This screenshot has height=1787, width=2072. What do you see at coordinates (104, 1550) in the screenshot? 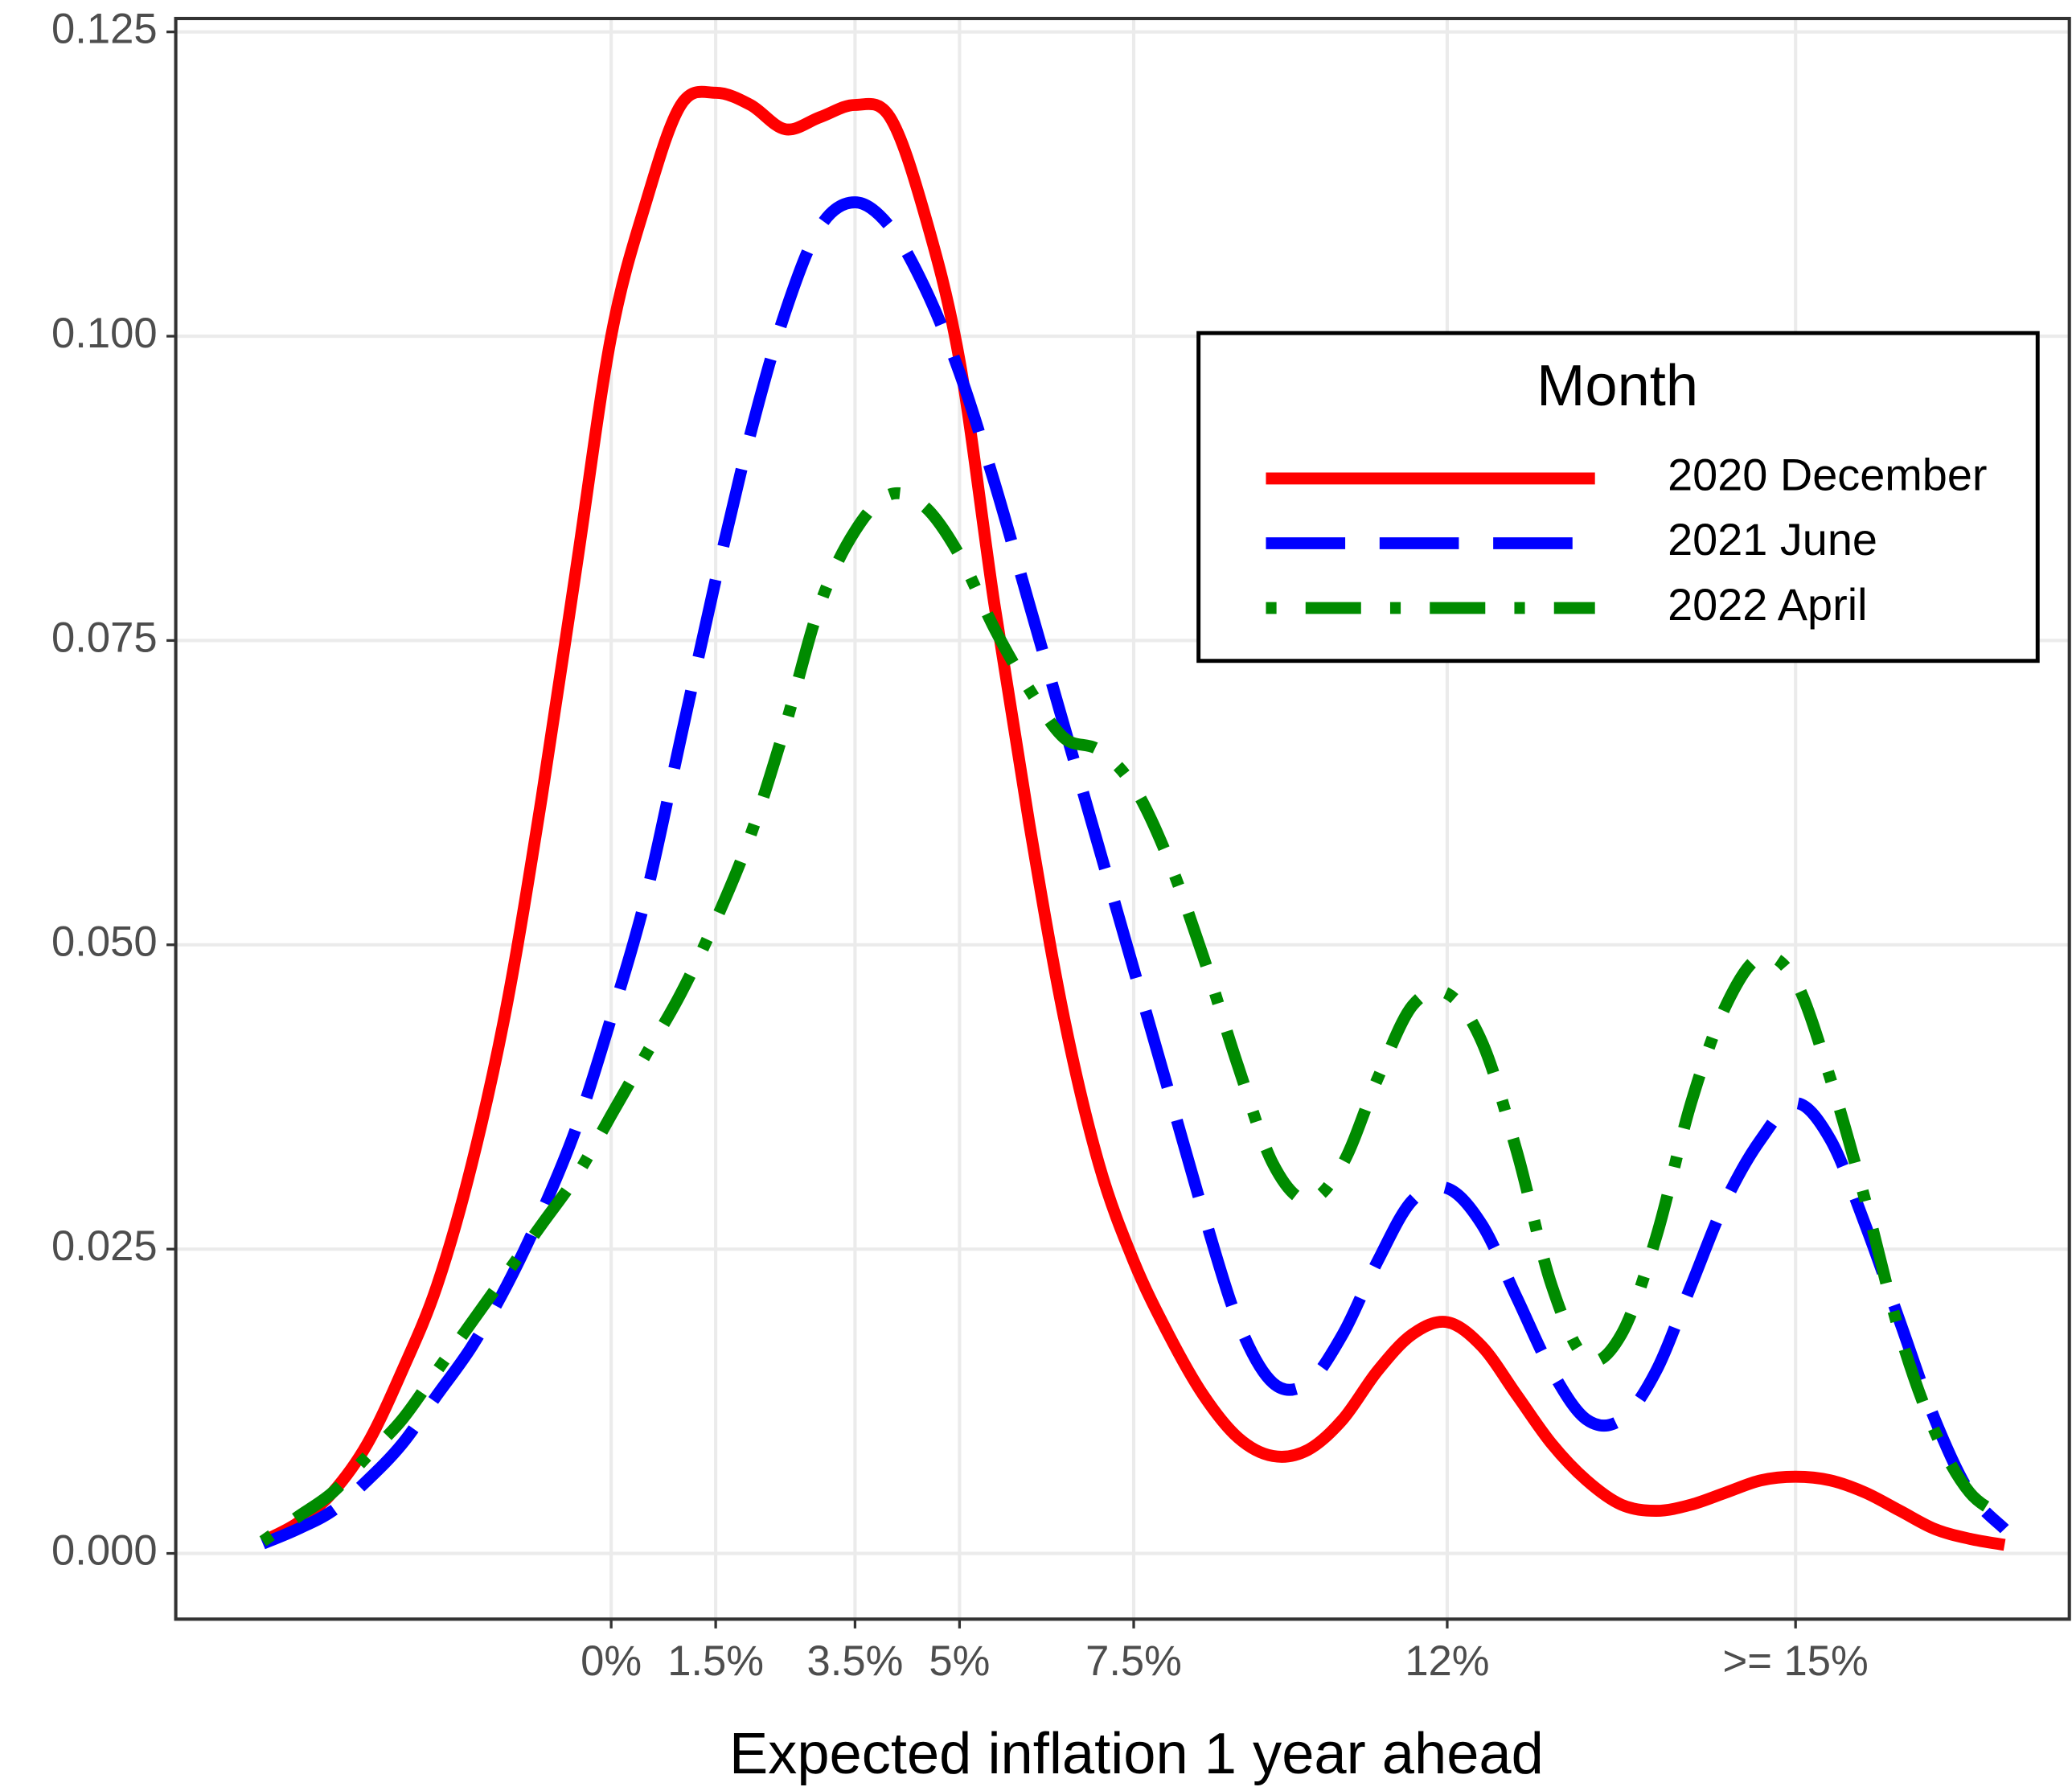
I see `y-tick-label: 0.000` at bounding box center [104, 1550].